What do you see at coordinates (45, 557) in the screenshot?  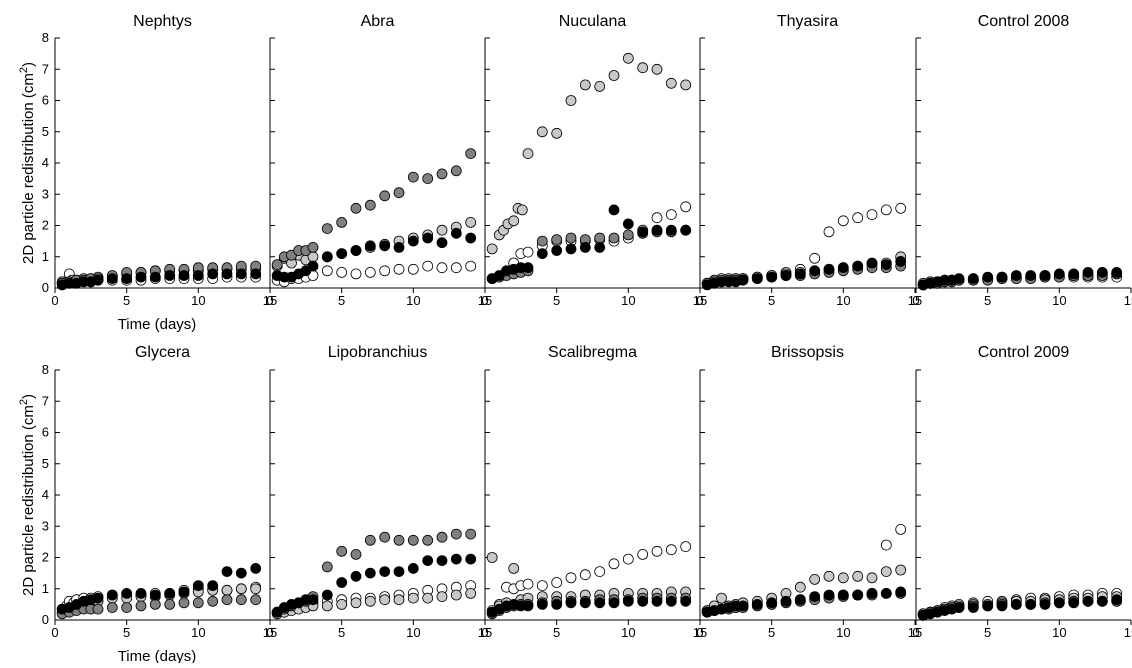 I see `y-tick-label: 2` at bounding box center [45, 557].